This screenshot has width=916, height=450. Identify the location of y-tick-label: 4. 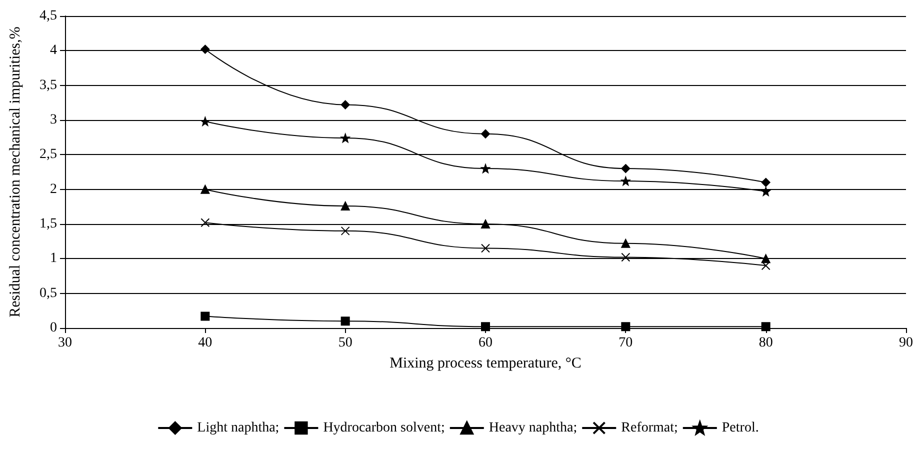
(53, 50).